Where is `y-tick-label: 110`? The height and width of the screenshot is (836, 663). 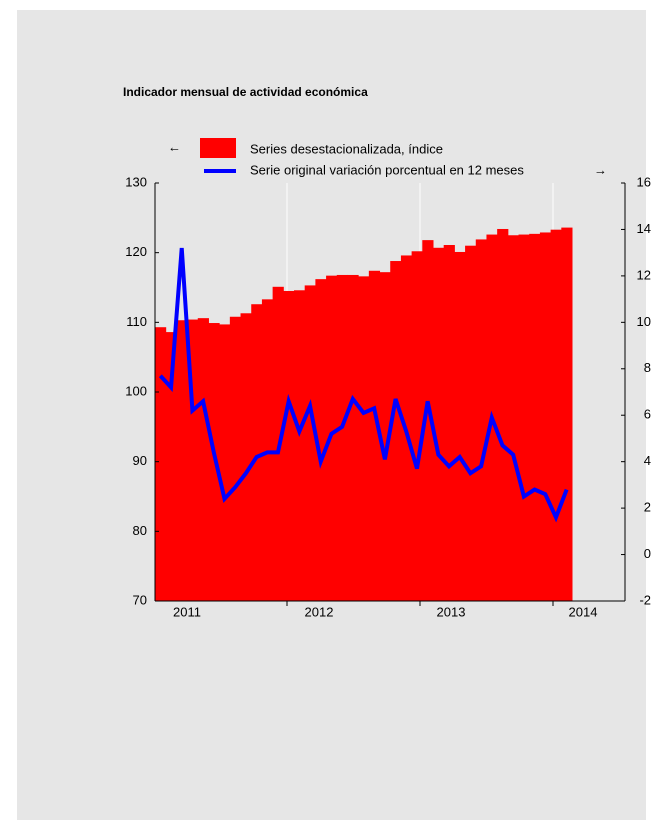
y-tick-label: 110 is located at coordinates (136, 321).